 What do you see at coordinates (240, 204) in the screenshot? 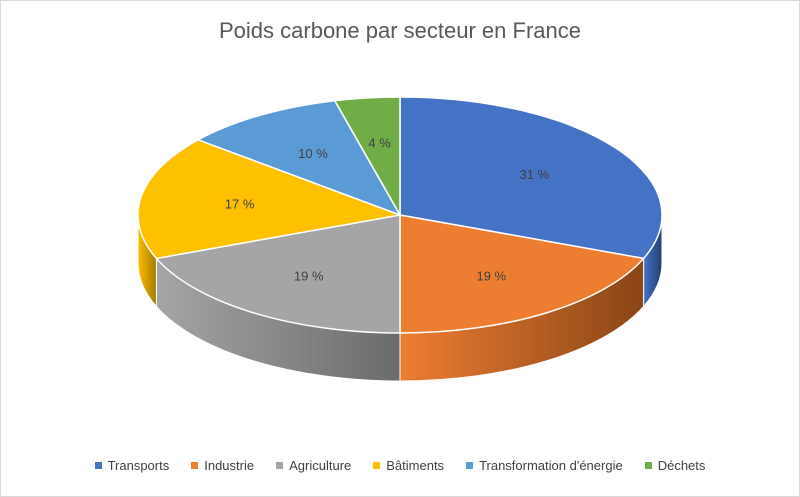
I see `data-label: 17 %` at bounding box center [240, 204].